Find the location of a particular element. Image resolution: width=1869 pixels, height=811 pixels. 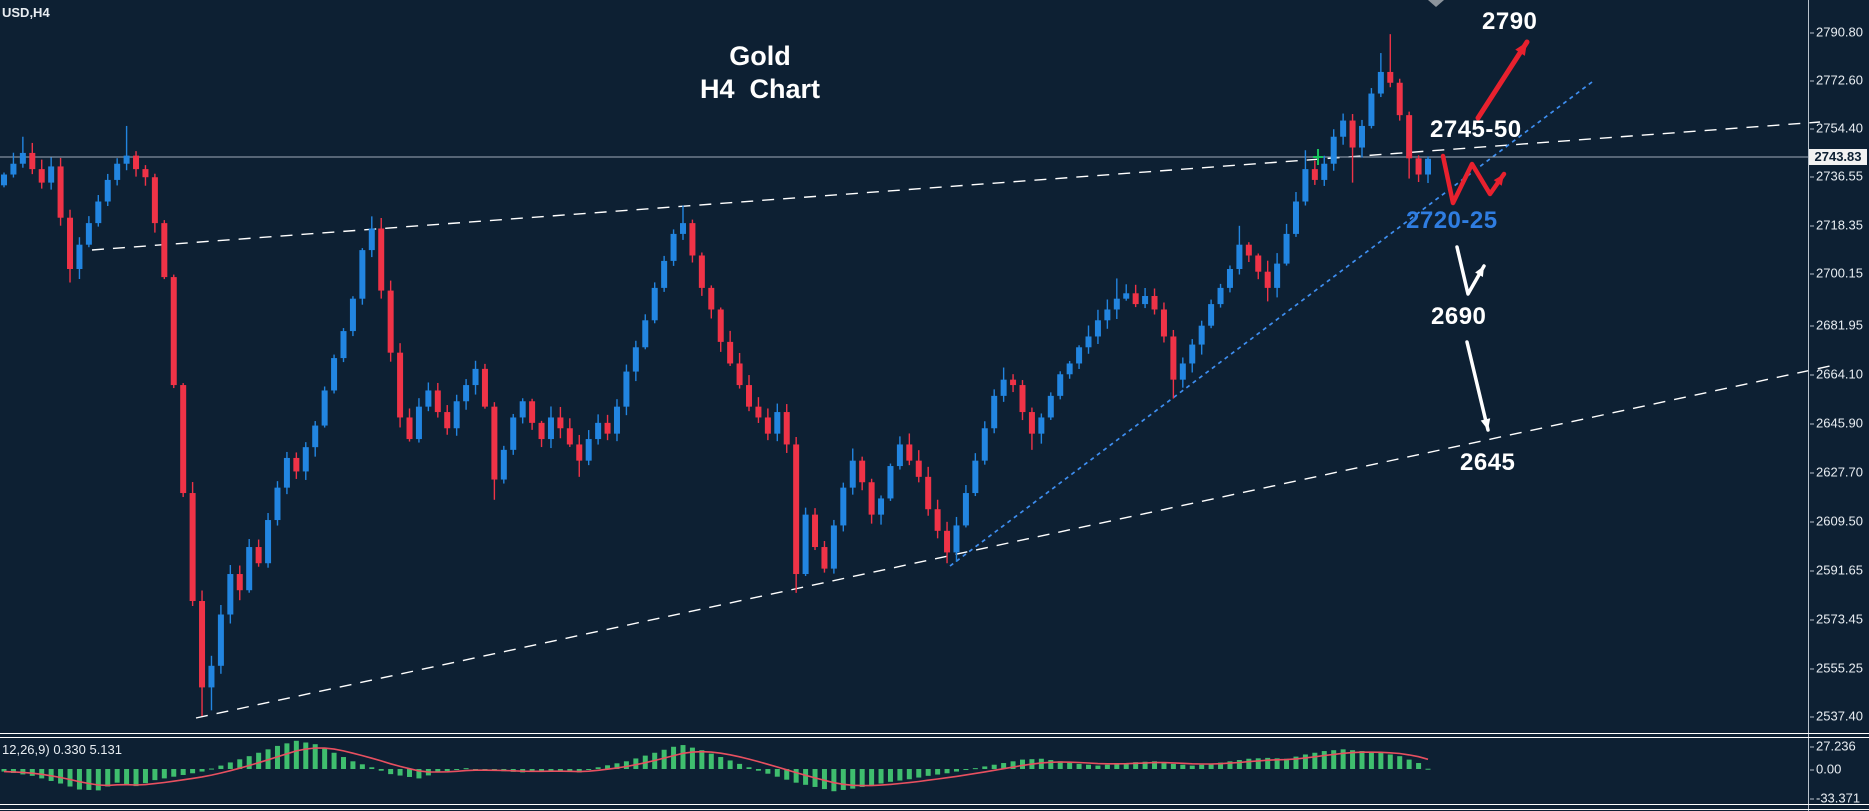

annotation-target-2790: 2790 is located at coordinates (1510, 21).